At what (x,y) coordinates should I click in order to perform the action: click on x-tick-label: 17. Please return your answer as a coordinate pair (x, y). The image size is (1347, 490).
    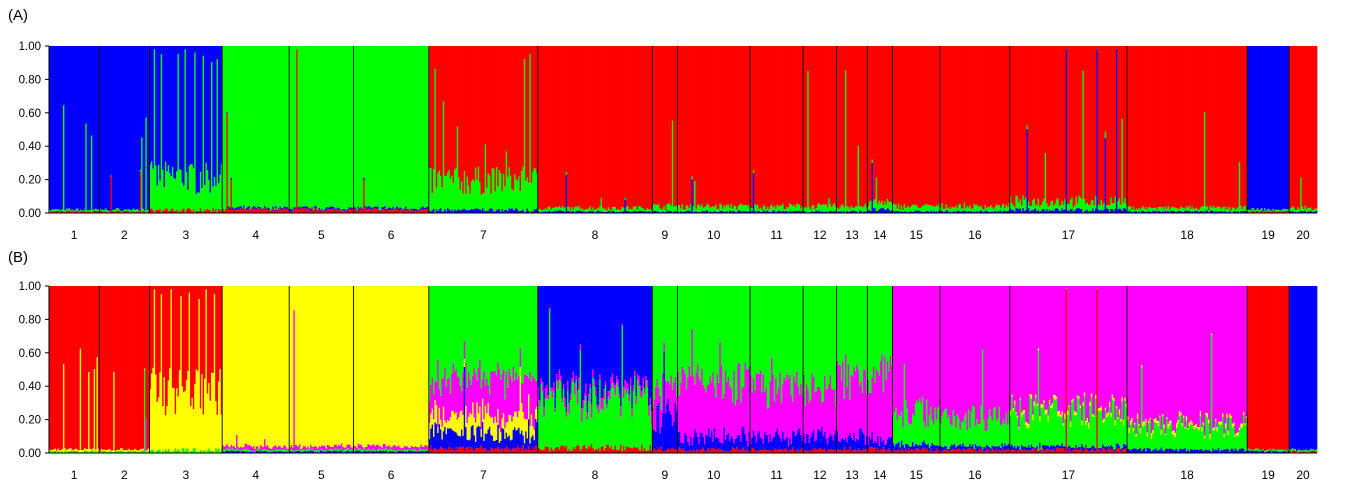
    Looking at the image, I should click on (1069, 235).